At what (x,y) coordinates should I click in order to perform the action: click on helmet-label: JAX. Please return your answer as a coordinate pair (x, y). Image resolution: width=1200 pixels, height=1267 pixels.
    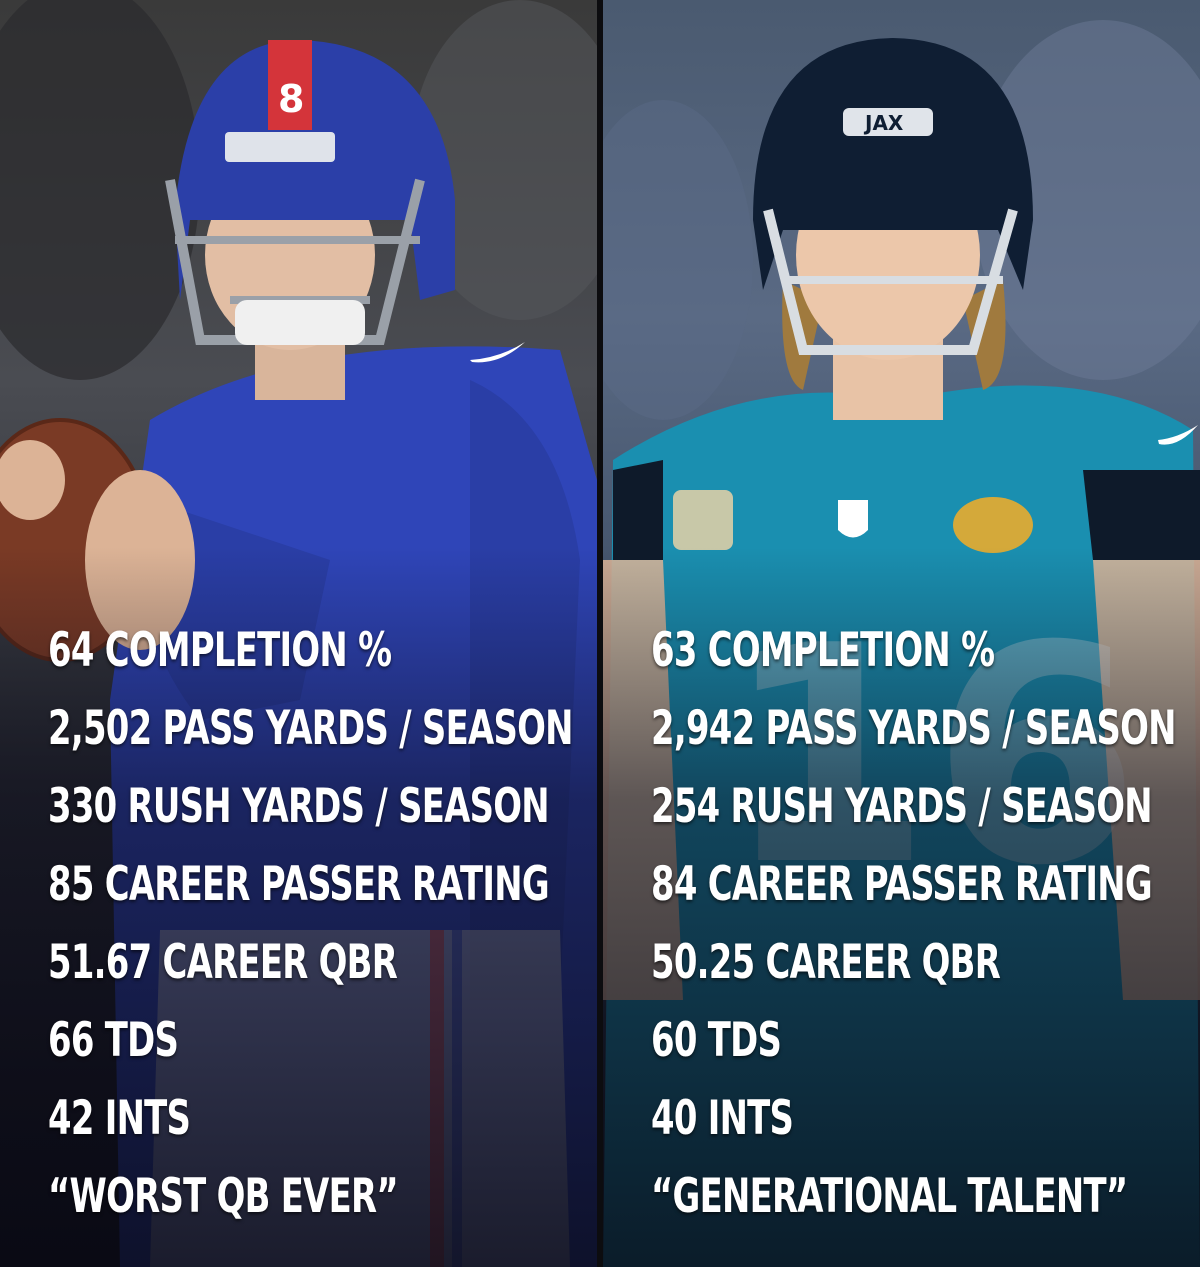
    Looking at the image, I should click on (883, 123).